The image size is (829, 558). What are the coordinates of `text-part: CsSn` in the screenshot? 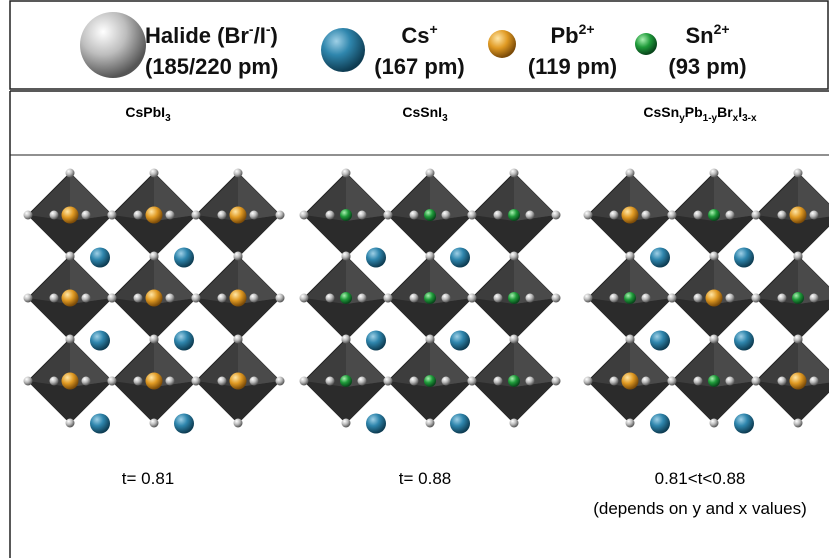 It's located at (661, 112).